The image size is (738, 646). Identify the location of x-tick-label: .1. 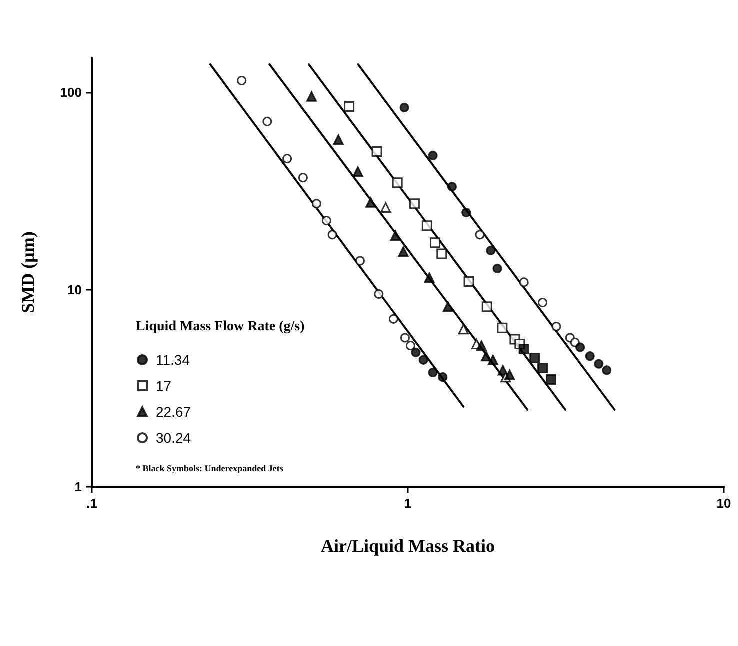
(92, 503).